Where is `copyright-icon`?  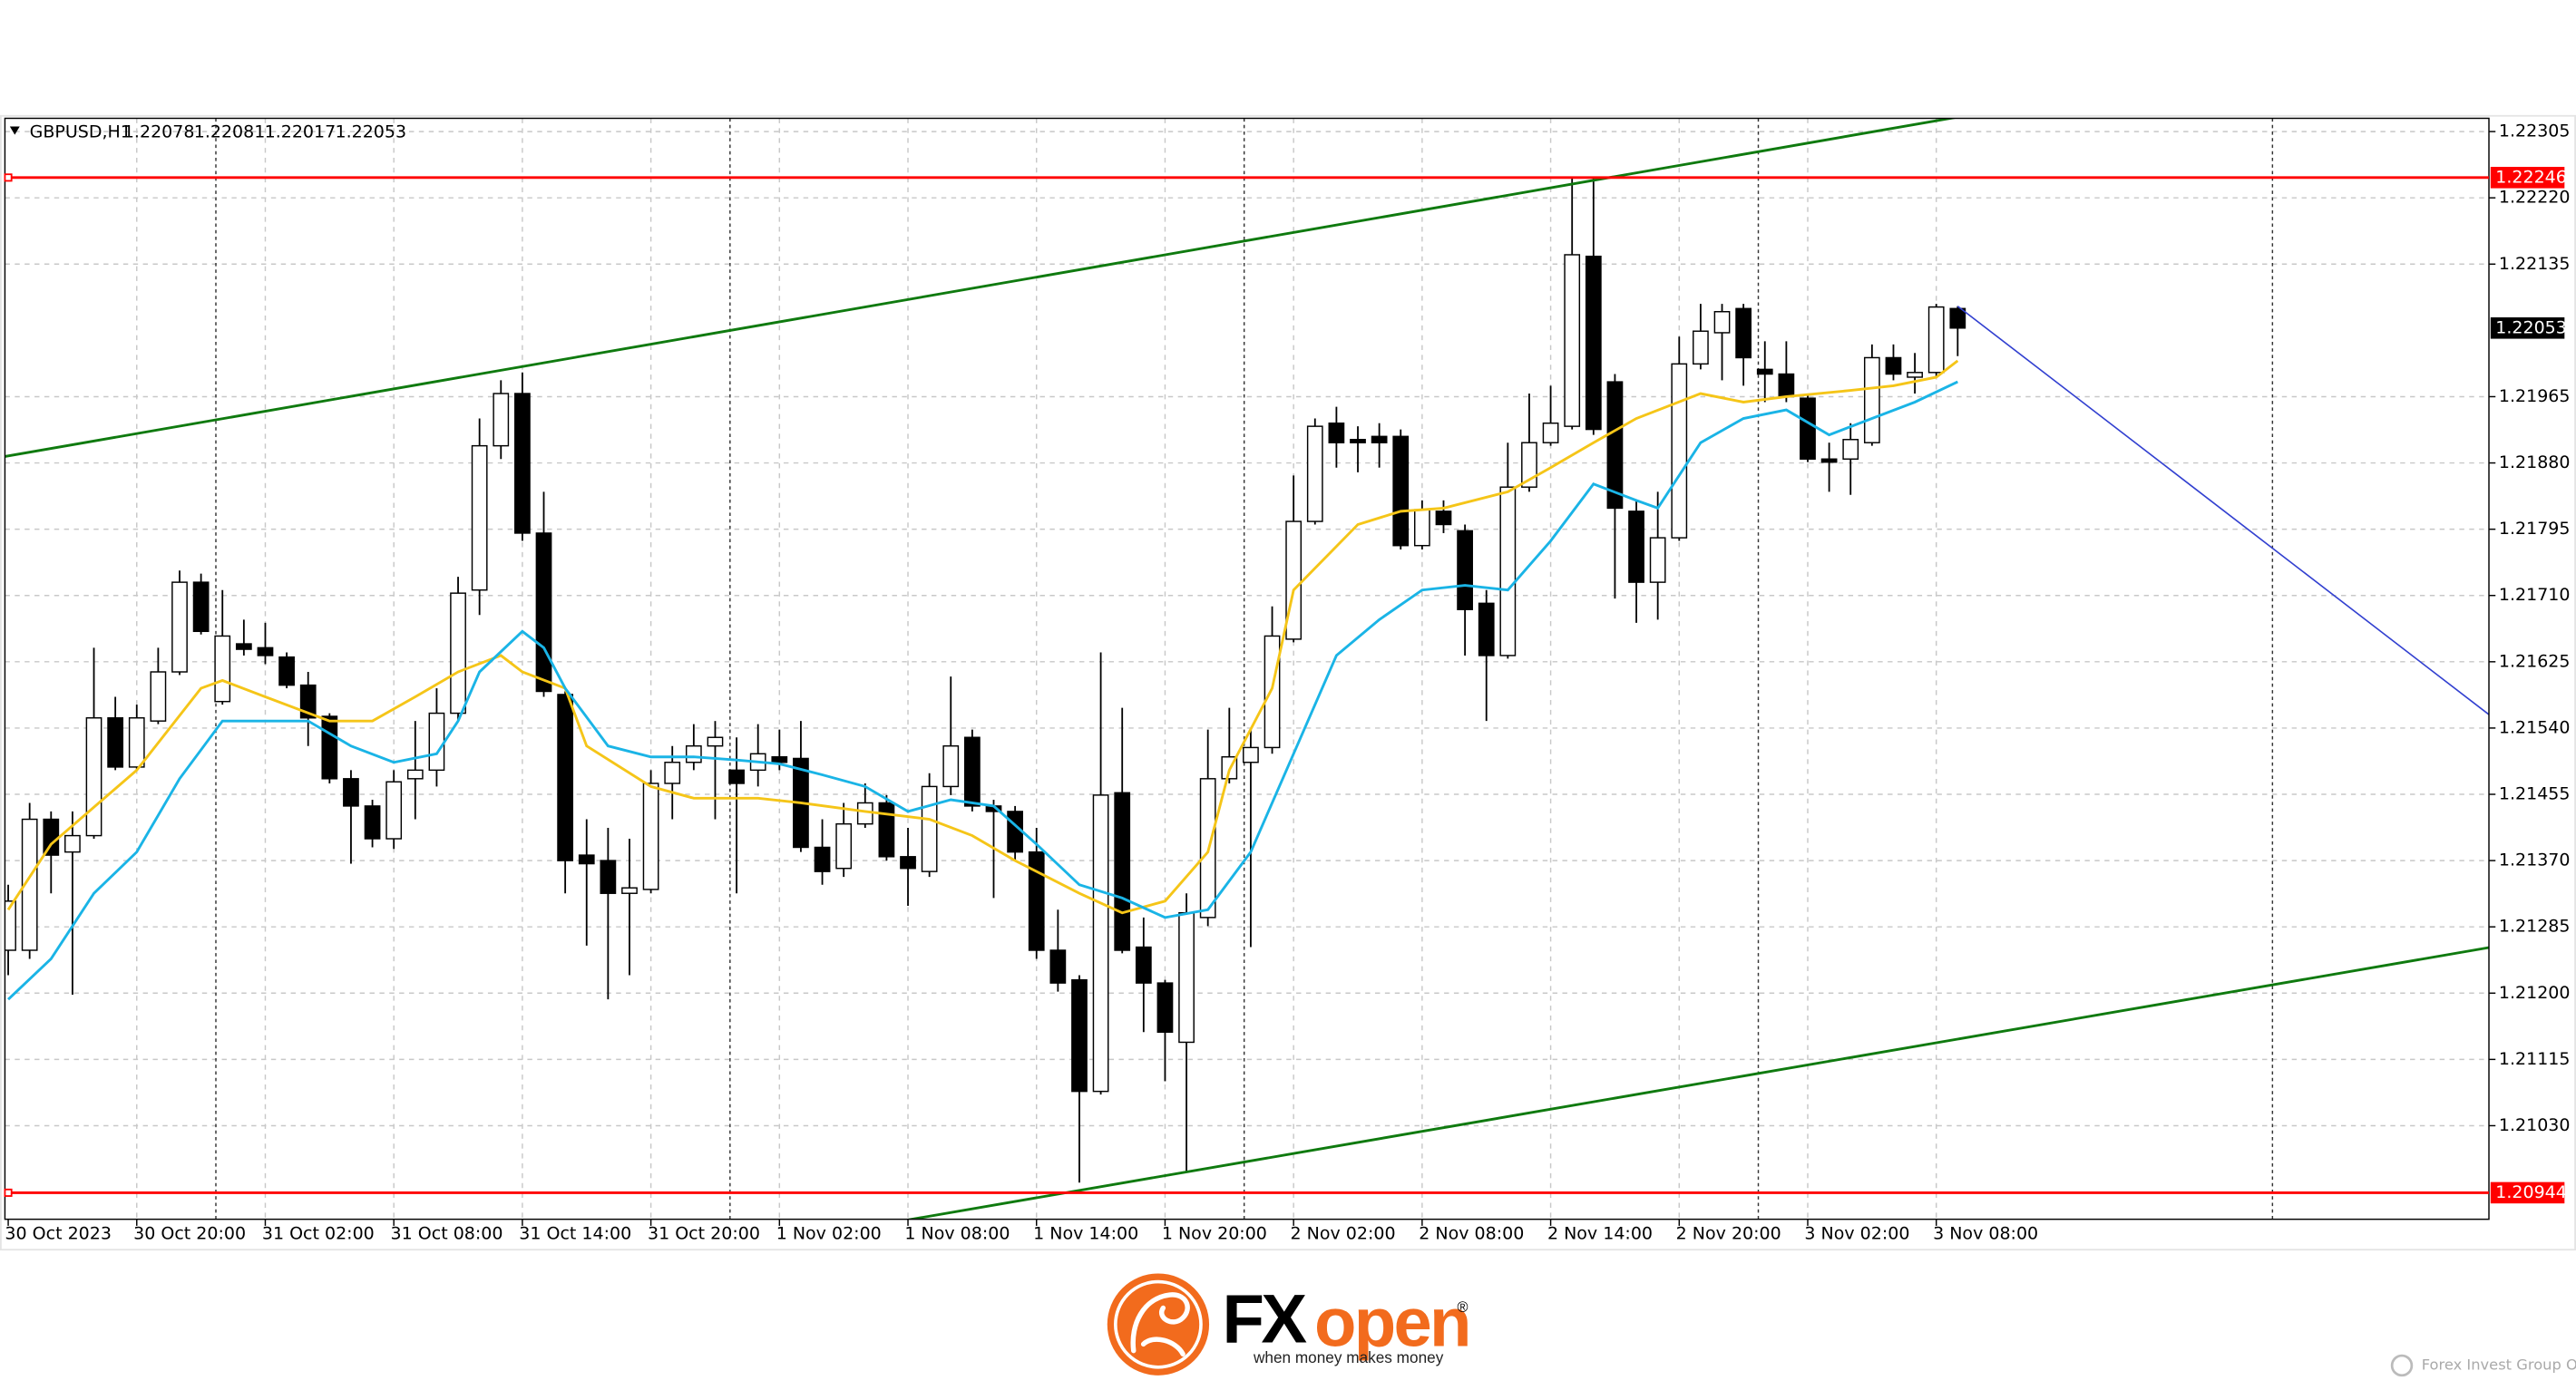 copyright-icon is located at coordinates (2402, 1365).